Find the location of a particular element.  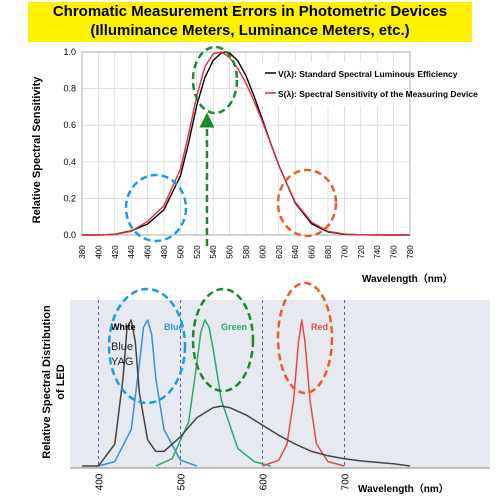

x-tick-label: 540 is located at coordinates (213, 252).